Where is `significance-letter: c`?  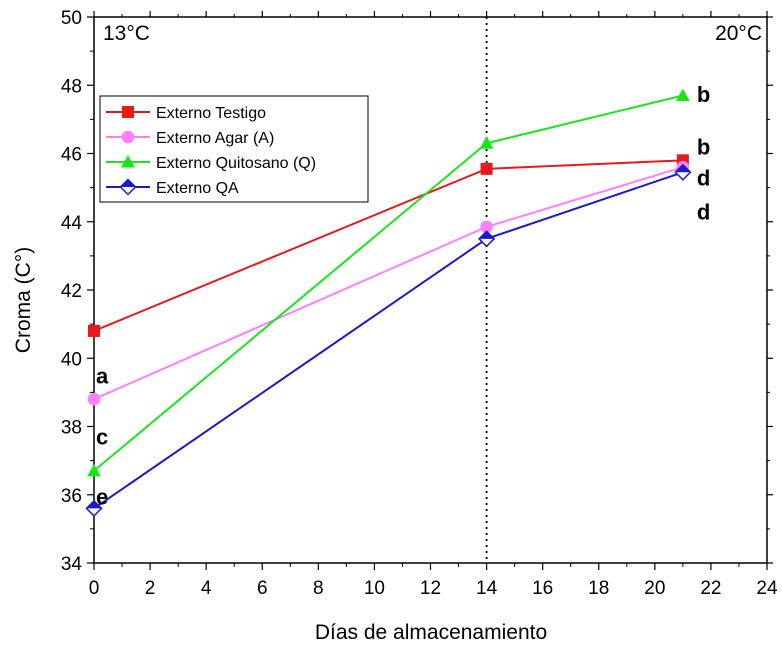
significance-letter: c is located at coordinates (102, 437).